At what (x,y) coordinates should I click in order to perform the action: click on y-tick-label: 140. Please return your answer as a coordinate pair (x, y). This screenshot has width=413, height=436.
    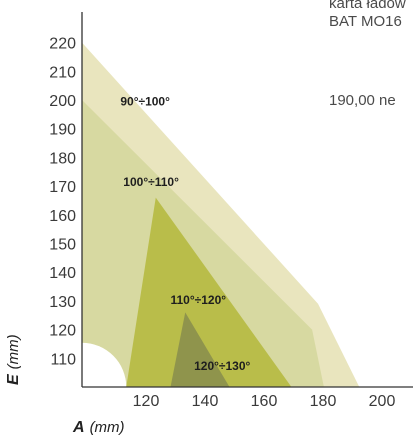
    Looking at the image, I should click on (62, 273).